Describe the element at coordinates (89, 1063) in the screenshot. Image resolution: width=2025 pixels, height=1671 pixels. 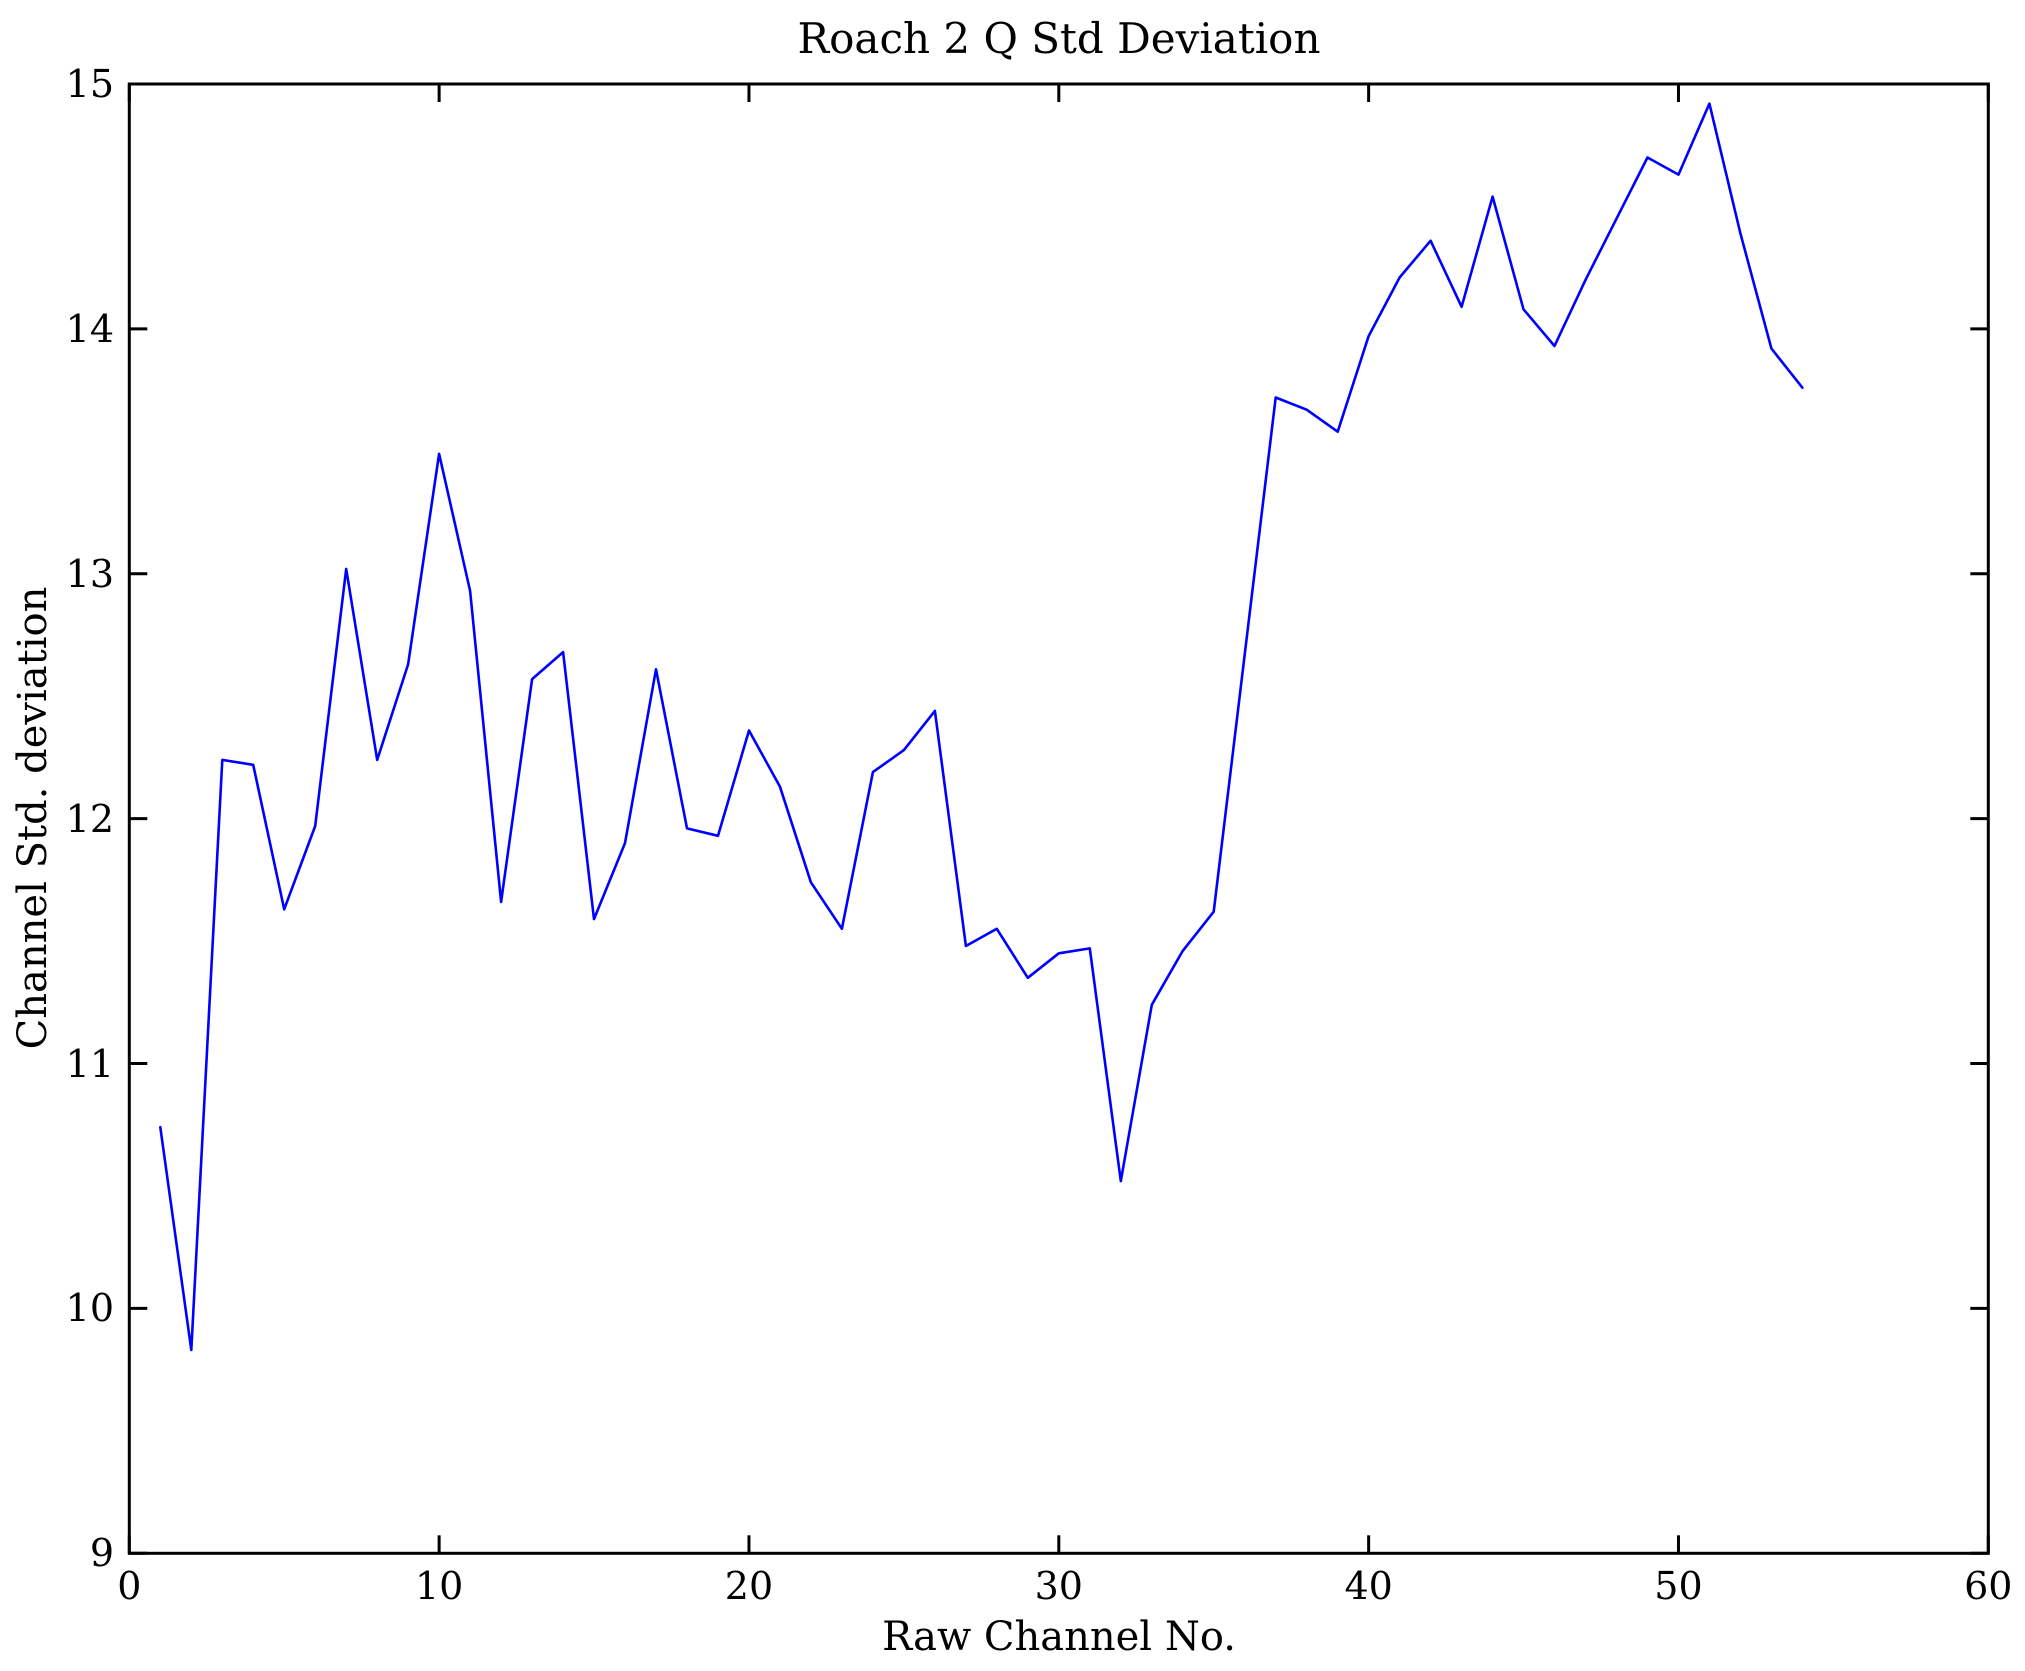
I see `y-tick-label: 11` at that location.